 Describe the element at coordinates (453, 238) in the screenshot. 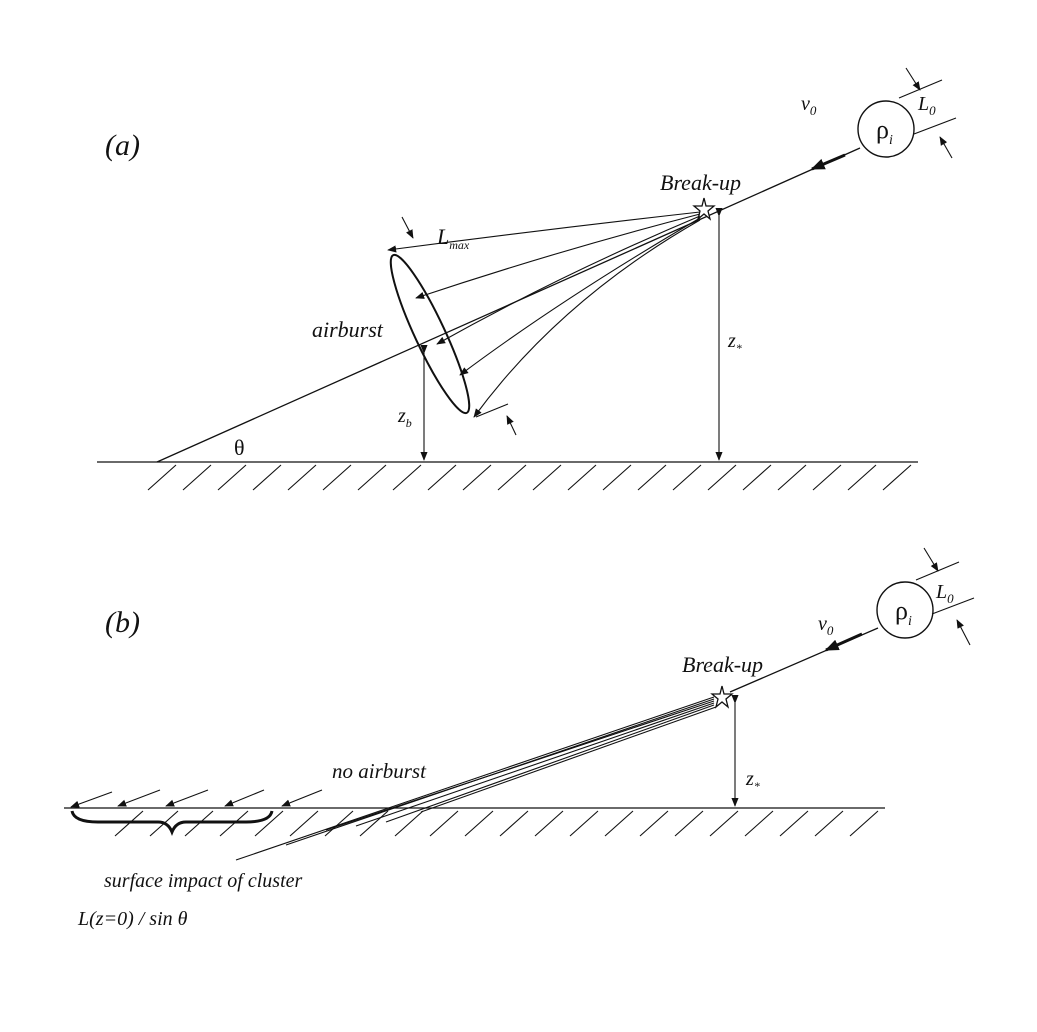

I see `lmax-label: Lmax` at that location.